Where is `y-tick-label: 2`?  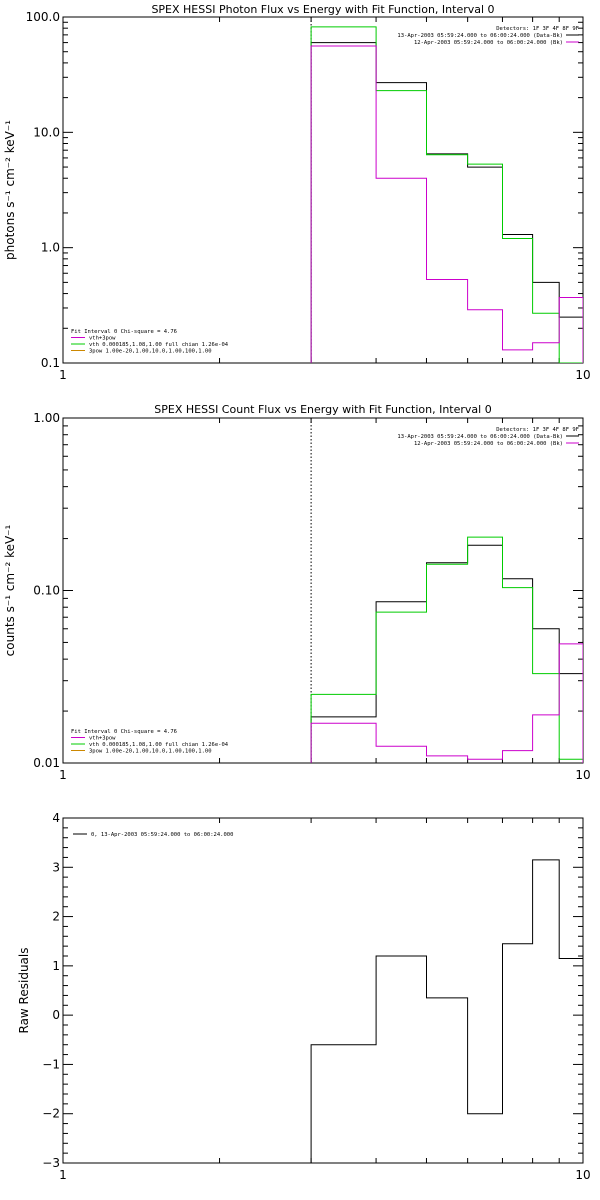
y-tick-label: 2 is located at coordinates (56, 917).